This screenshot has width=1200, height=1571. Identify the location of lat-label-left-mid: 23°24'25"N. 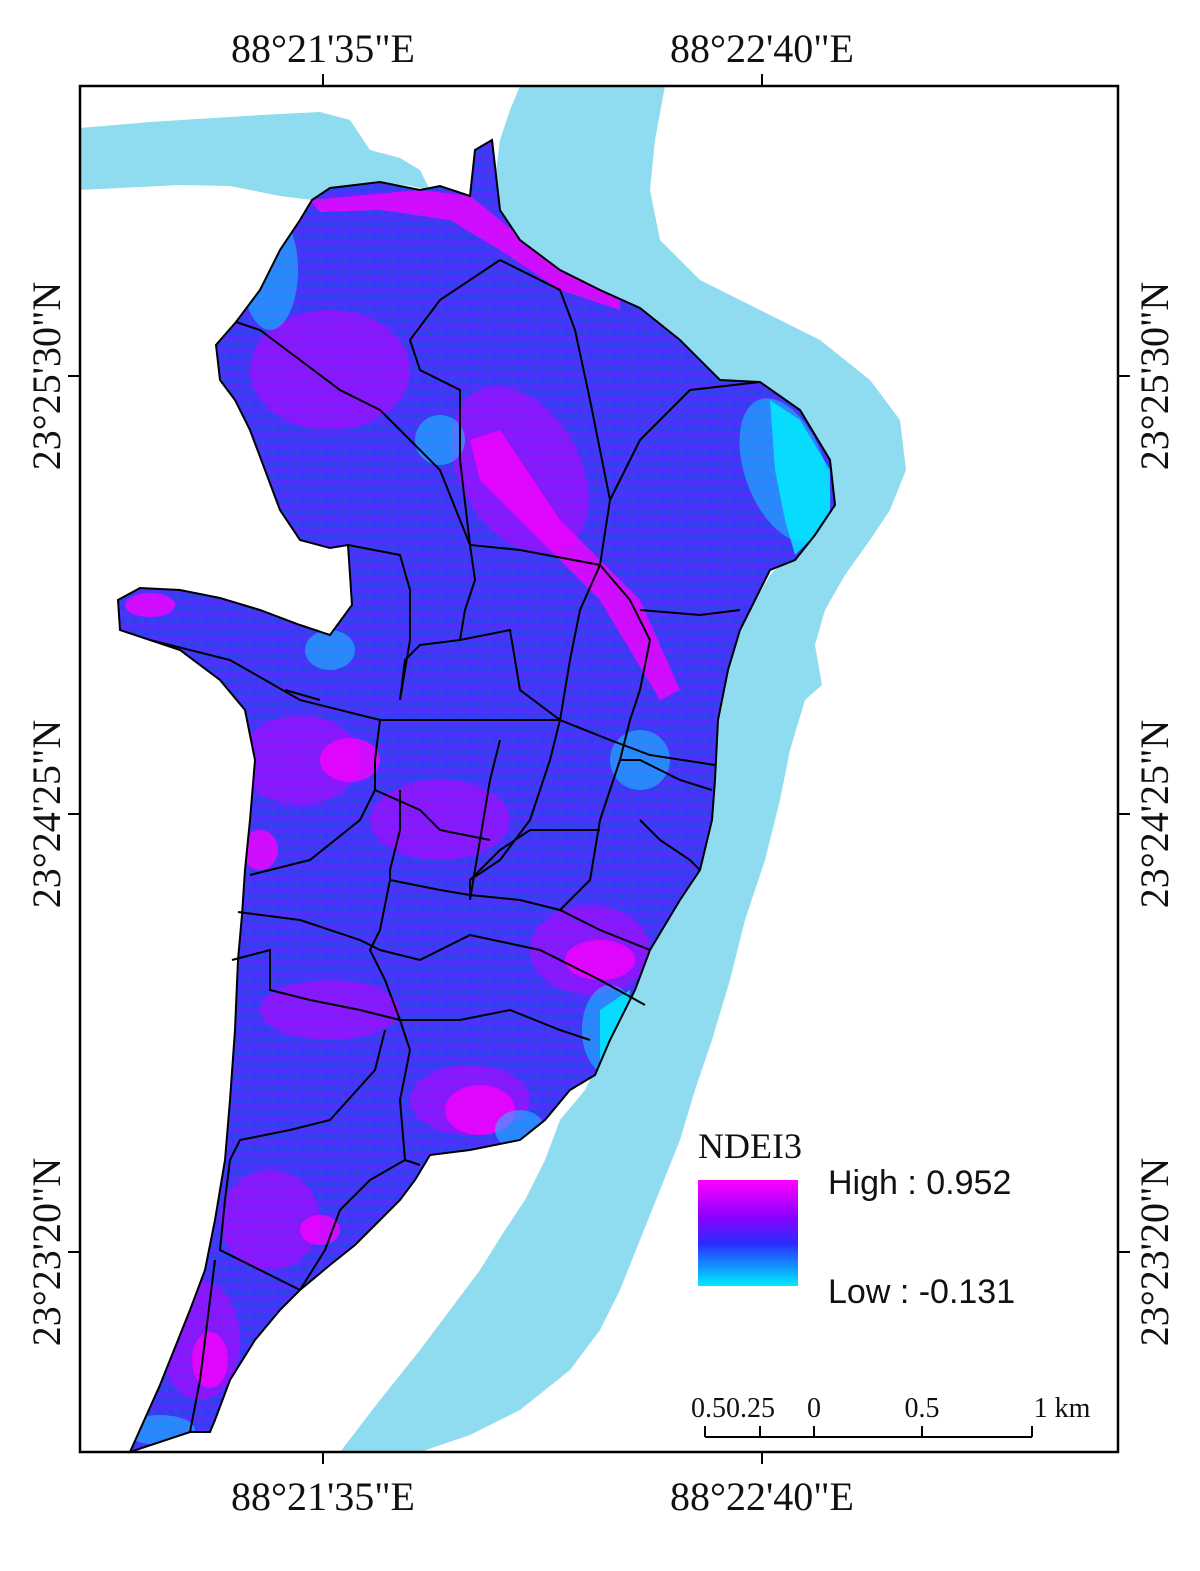
(46, 814).